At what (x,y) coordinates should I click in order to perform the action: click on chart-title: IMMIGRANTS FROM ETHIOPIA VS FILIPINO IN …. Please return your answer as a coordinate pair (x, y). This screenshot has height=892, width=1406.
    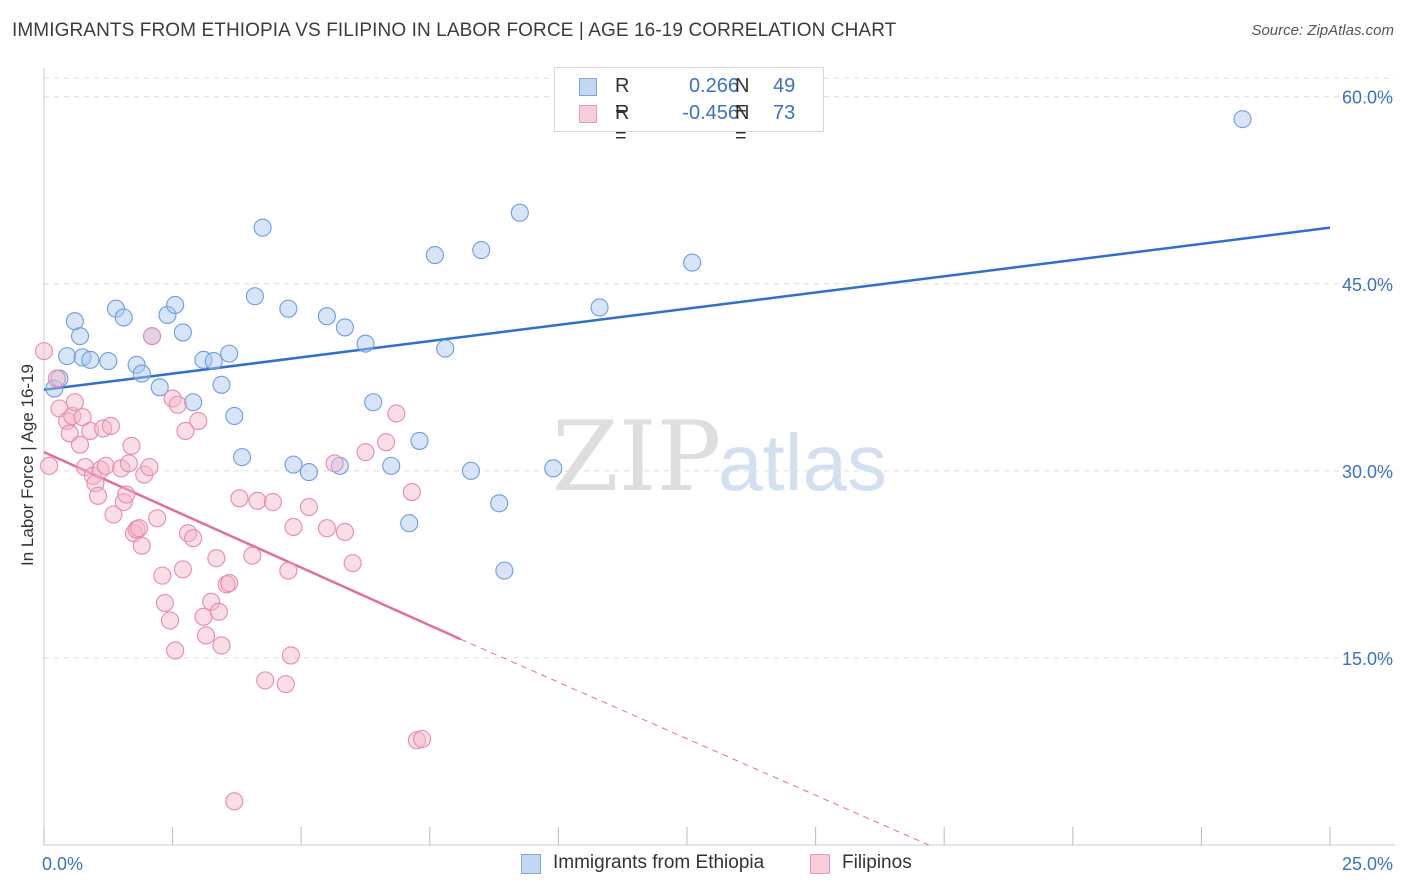
    Looking at the image, I should click on (454, 30).